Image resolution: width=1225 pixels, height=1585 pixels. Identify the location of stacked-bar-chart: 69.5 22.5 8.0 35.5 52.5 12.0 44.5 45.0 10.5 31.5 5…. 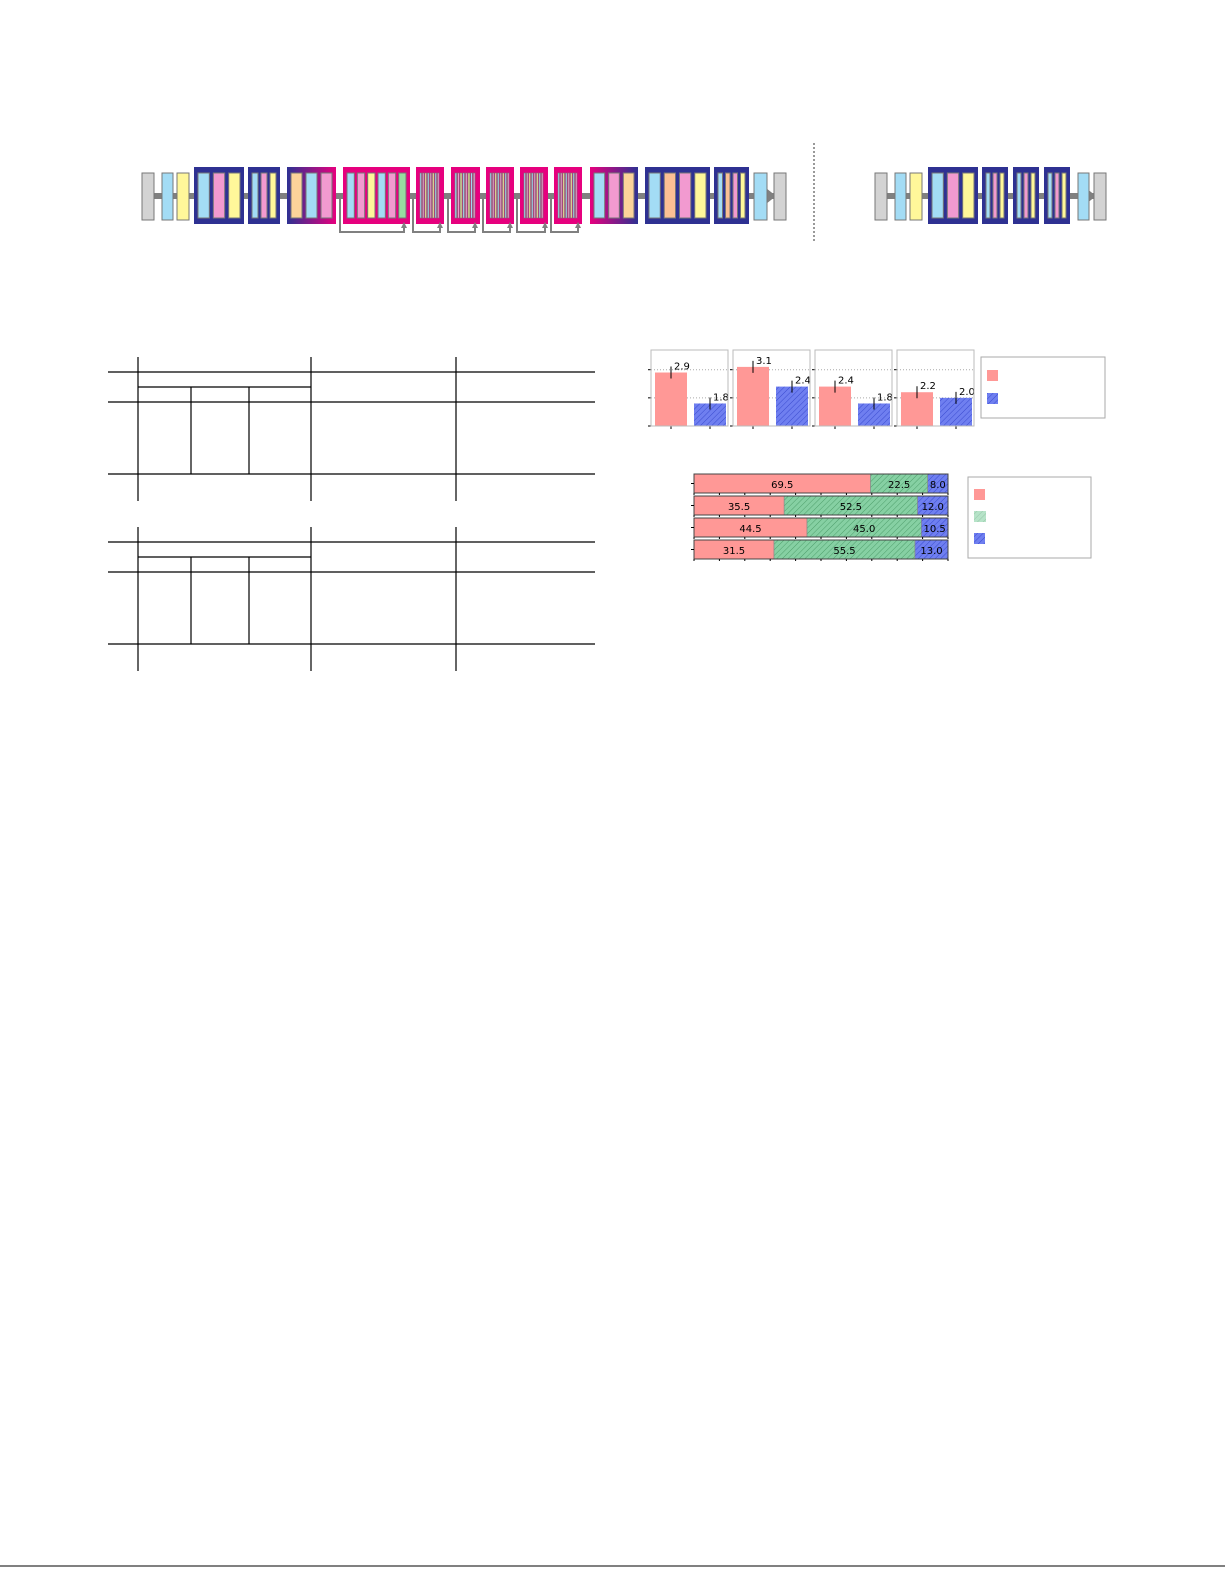
(891, 517).